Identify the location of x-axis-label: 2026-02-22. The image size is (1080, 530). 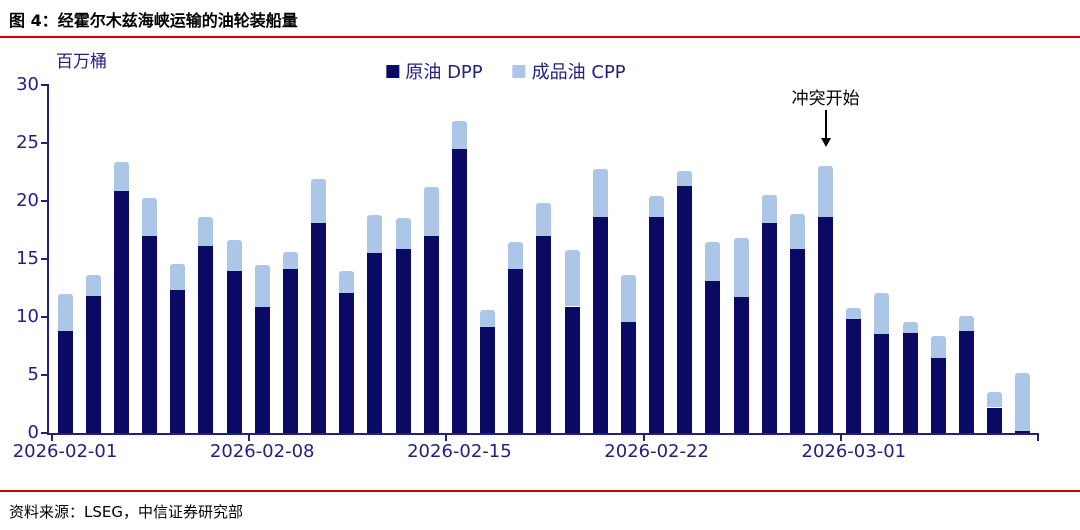
(656, 451).